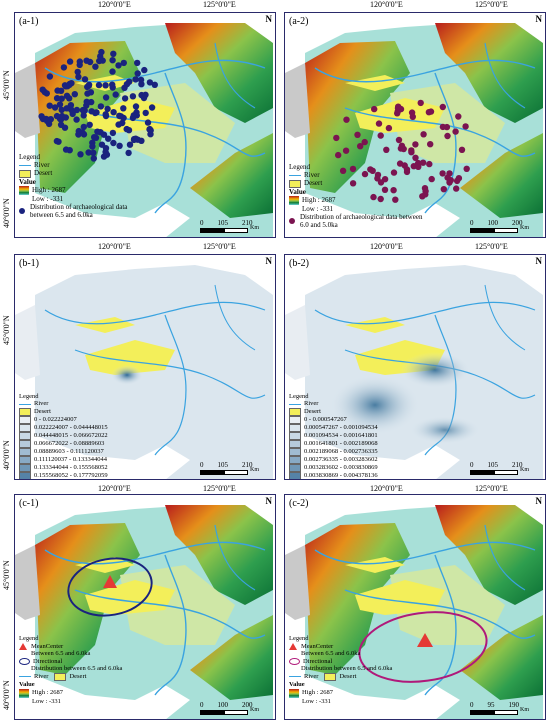  I want to click on site-points-a2, so click(401, 151).